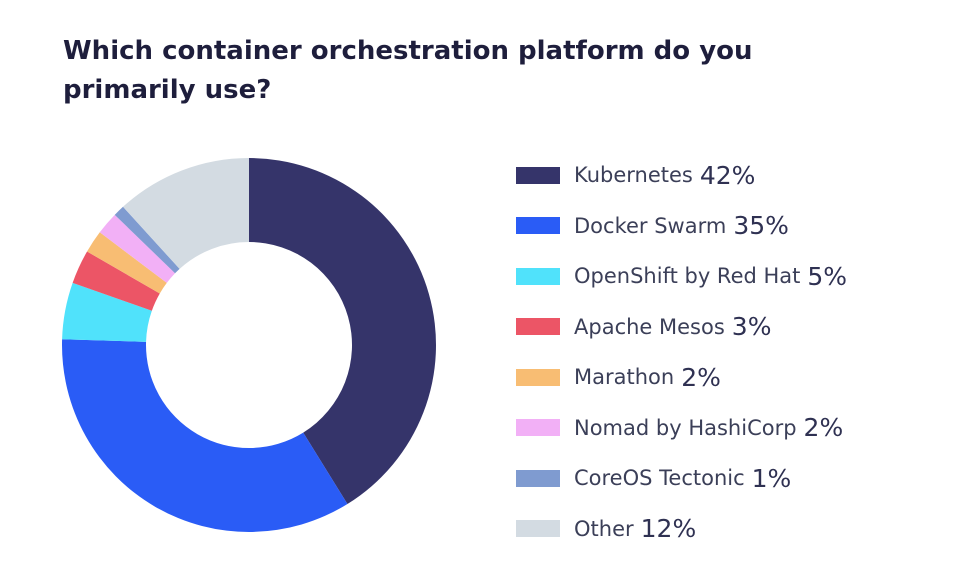  What do you see at coordinates (827, 276) in the screenshot?
I see `legend-value: 5%` at bounding box center [827, 276].